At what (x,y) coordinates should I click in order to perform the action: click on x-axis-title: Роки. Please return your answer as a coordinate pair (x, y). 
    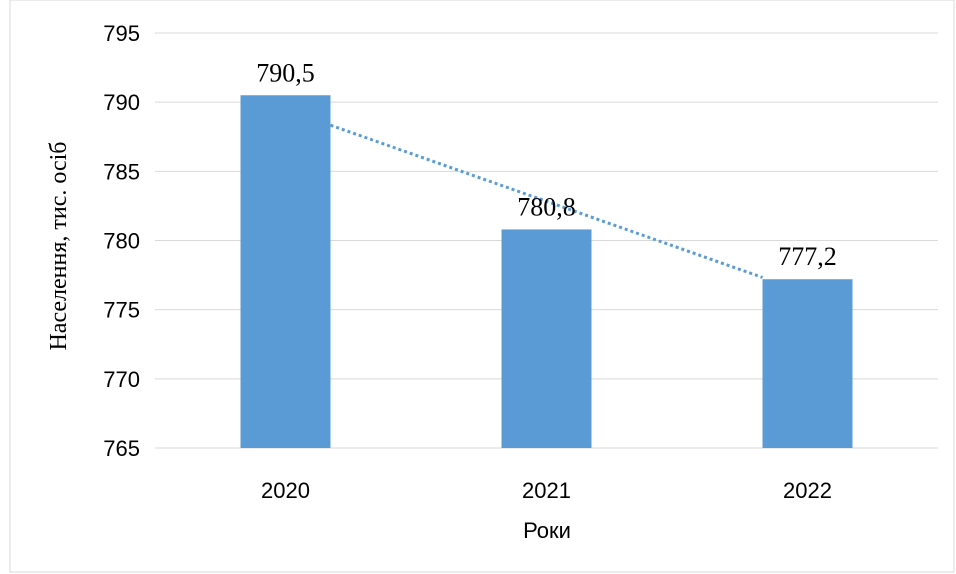
    Looking at the image, I should click on (547, 530).